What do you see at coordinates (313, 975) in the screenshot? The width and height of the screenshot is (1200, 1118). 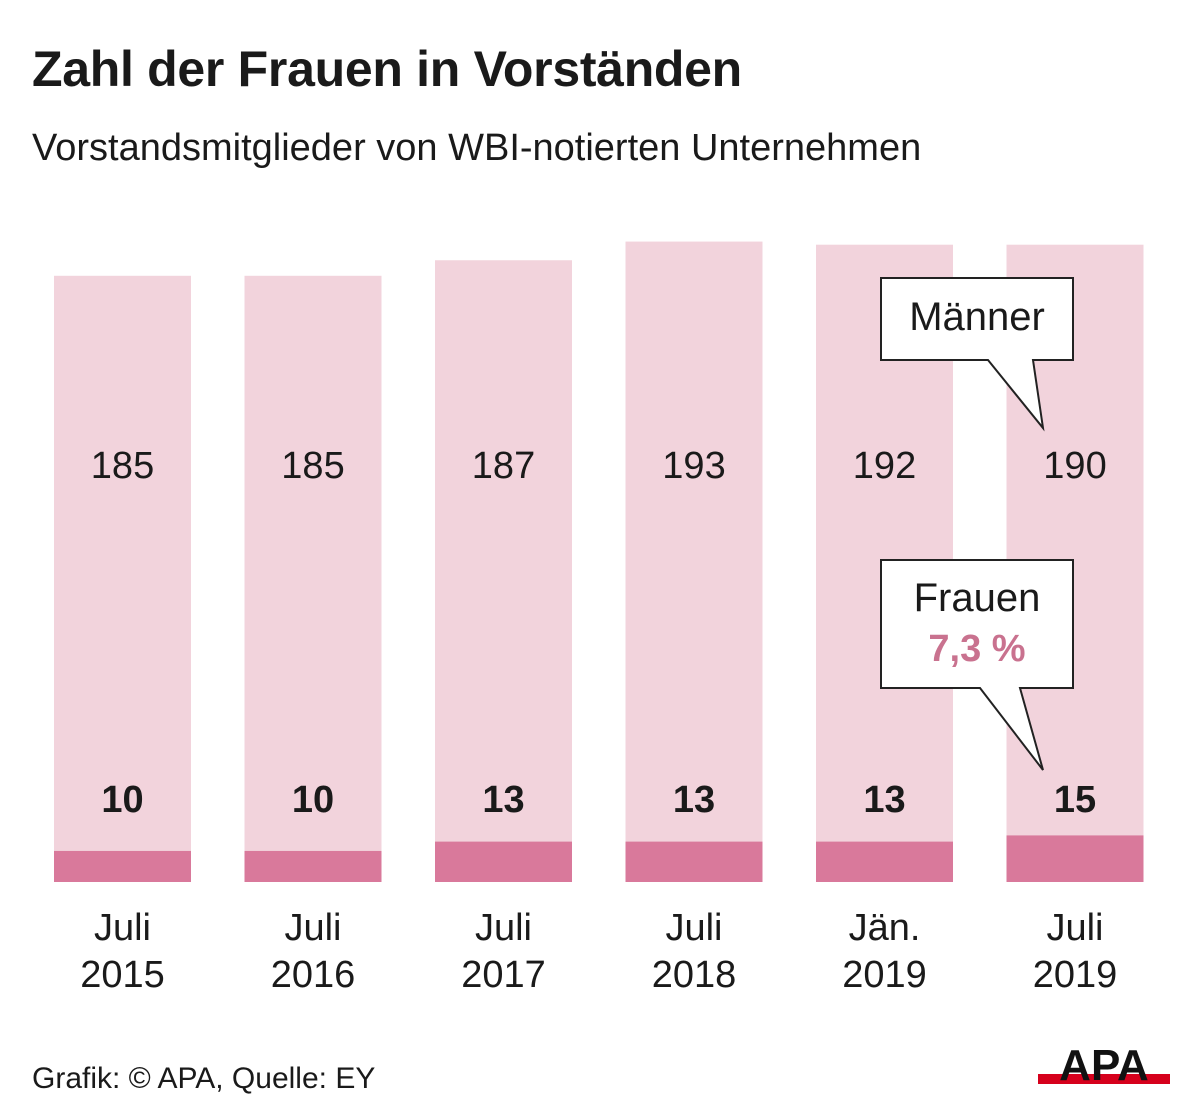 I see `x-tick-label: 2016` at bounding box center [313, 975].